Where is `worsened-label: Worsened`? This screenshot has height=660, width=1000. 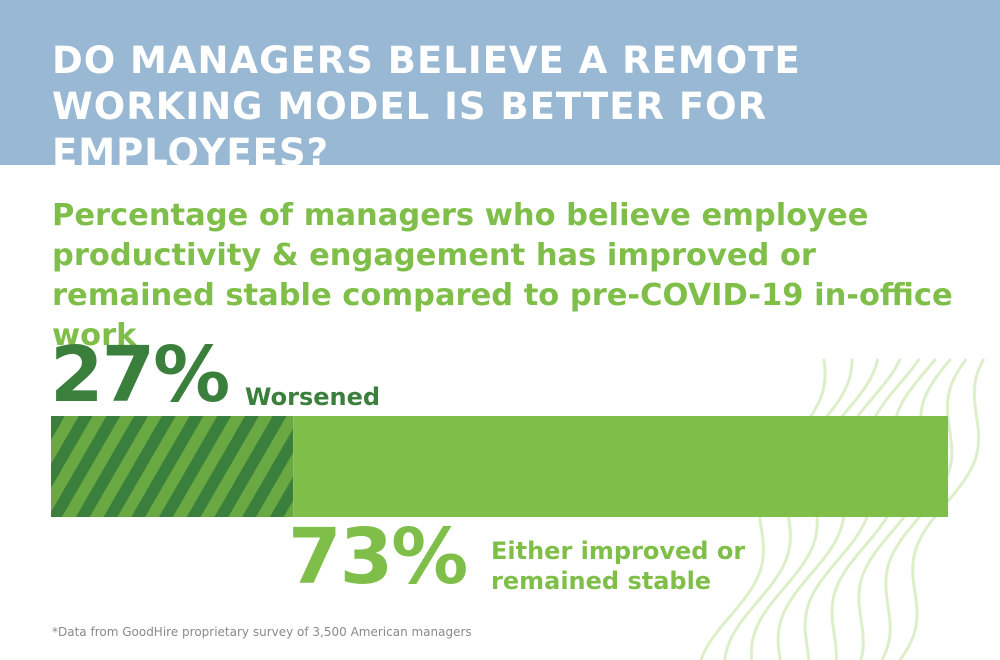
worsened-label: Worsened is located at coordinates (313, 397).